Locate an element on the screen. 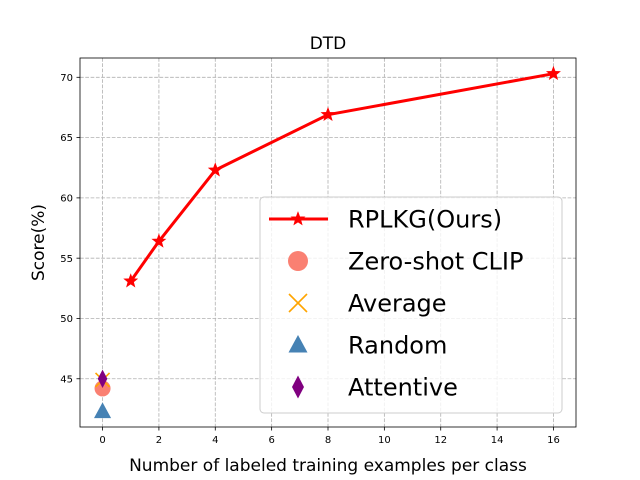  y-tick-label: 50 is located at coordinates (66, 319).